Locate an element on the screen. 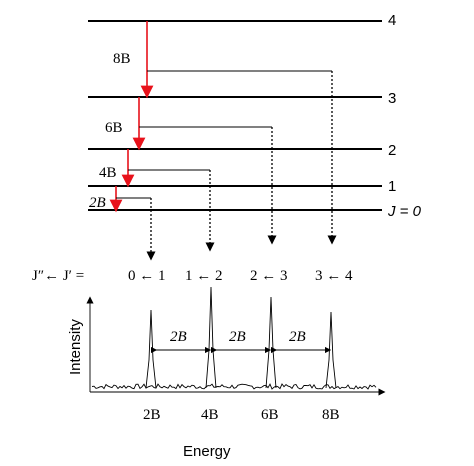 This screenshot has width=474, height=466. transition-item-0: 0 ← 1 is located at coordinates (147, 276).